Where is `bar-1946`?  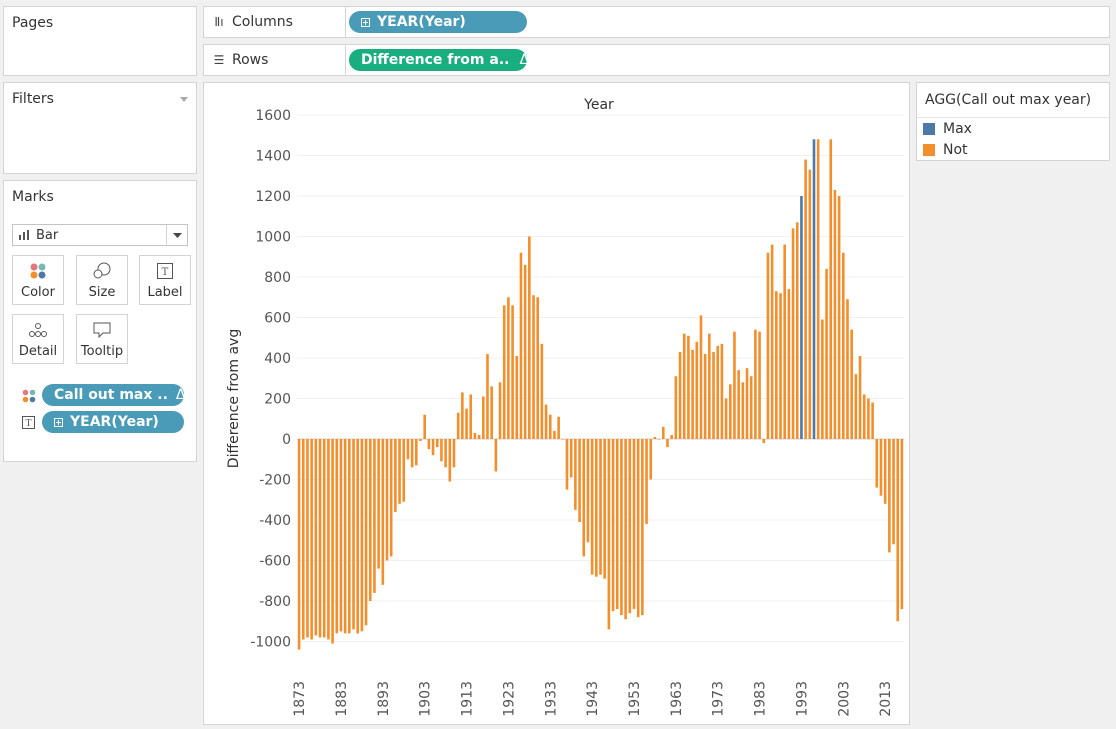 bar-1946 is located at coordinates (604, 509).